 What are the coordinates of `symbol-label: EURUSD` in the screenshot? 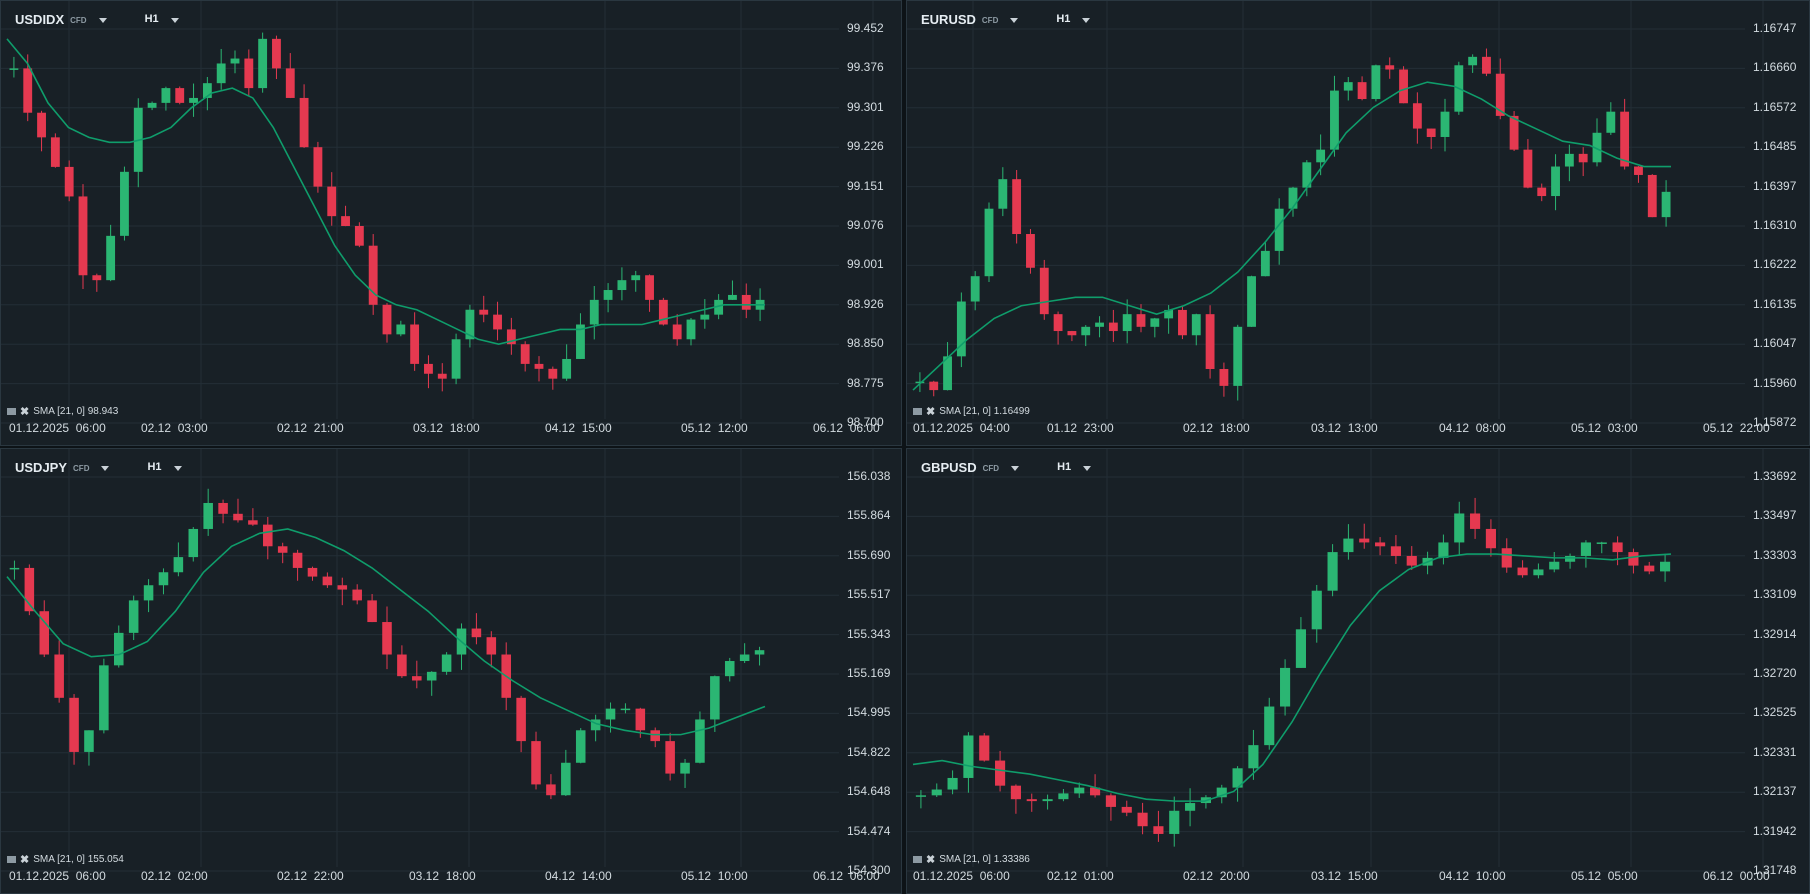 It's located at (948, 19).